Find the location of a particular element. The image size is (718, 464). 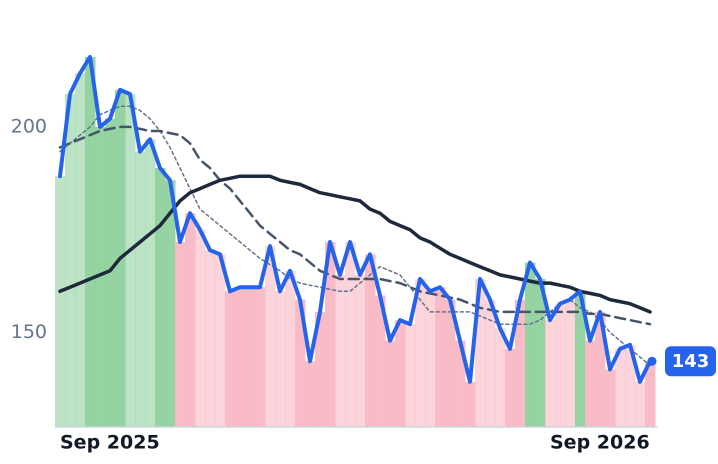

x-tick-label: Sep 2026 is located at coordinates (600, 443).